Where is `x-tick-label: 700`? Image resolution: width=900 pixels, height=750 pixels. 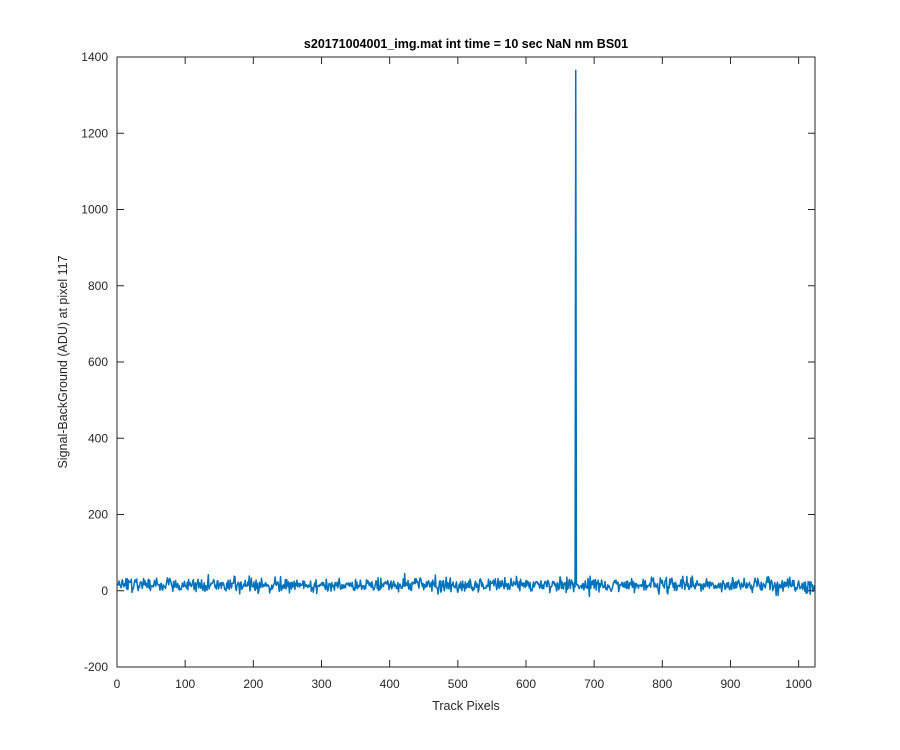
x-tick-label: 700 is located at coordinates (594, 684).